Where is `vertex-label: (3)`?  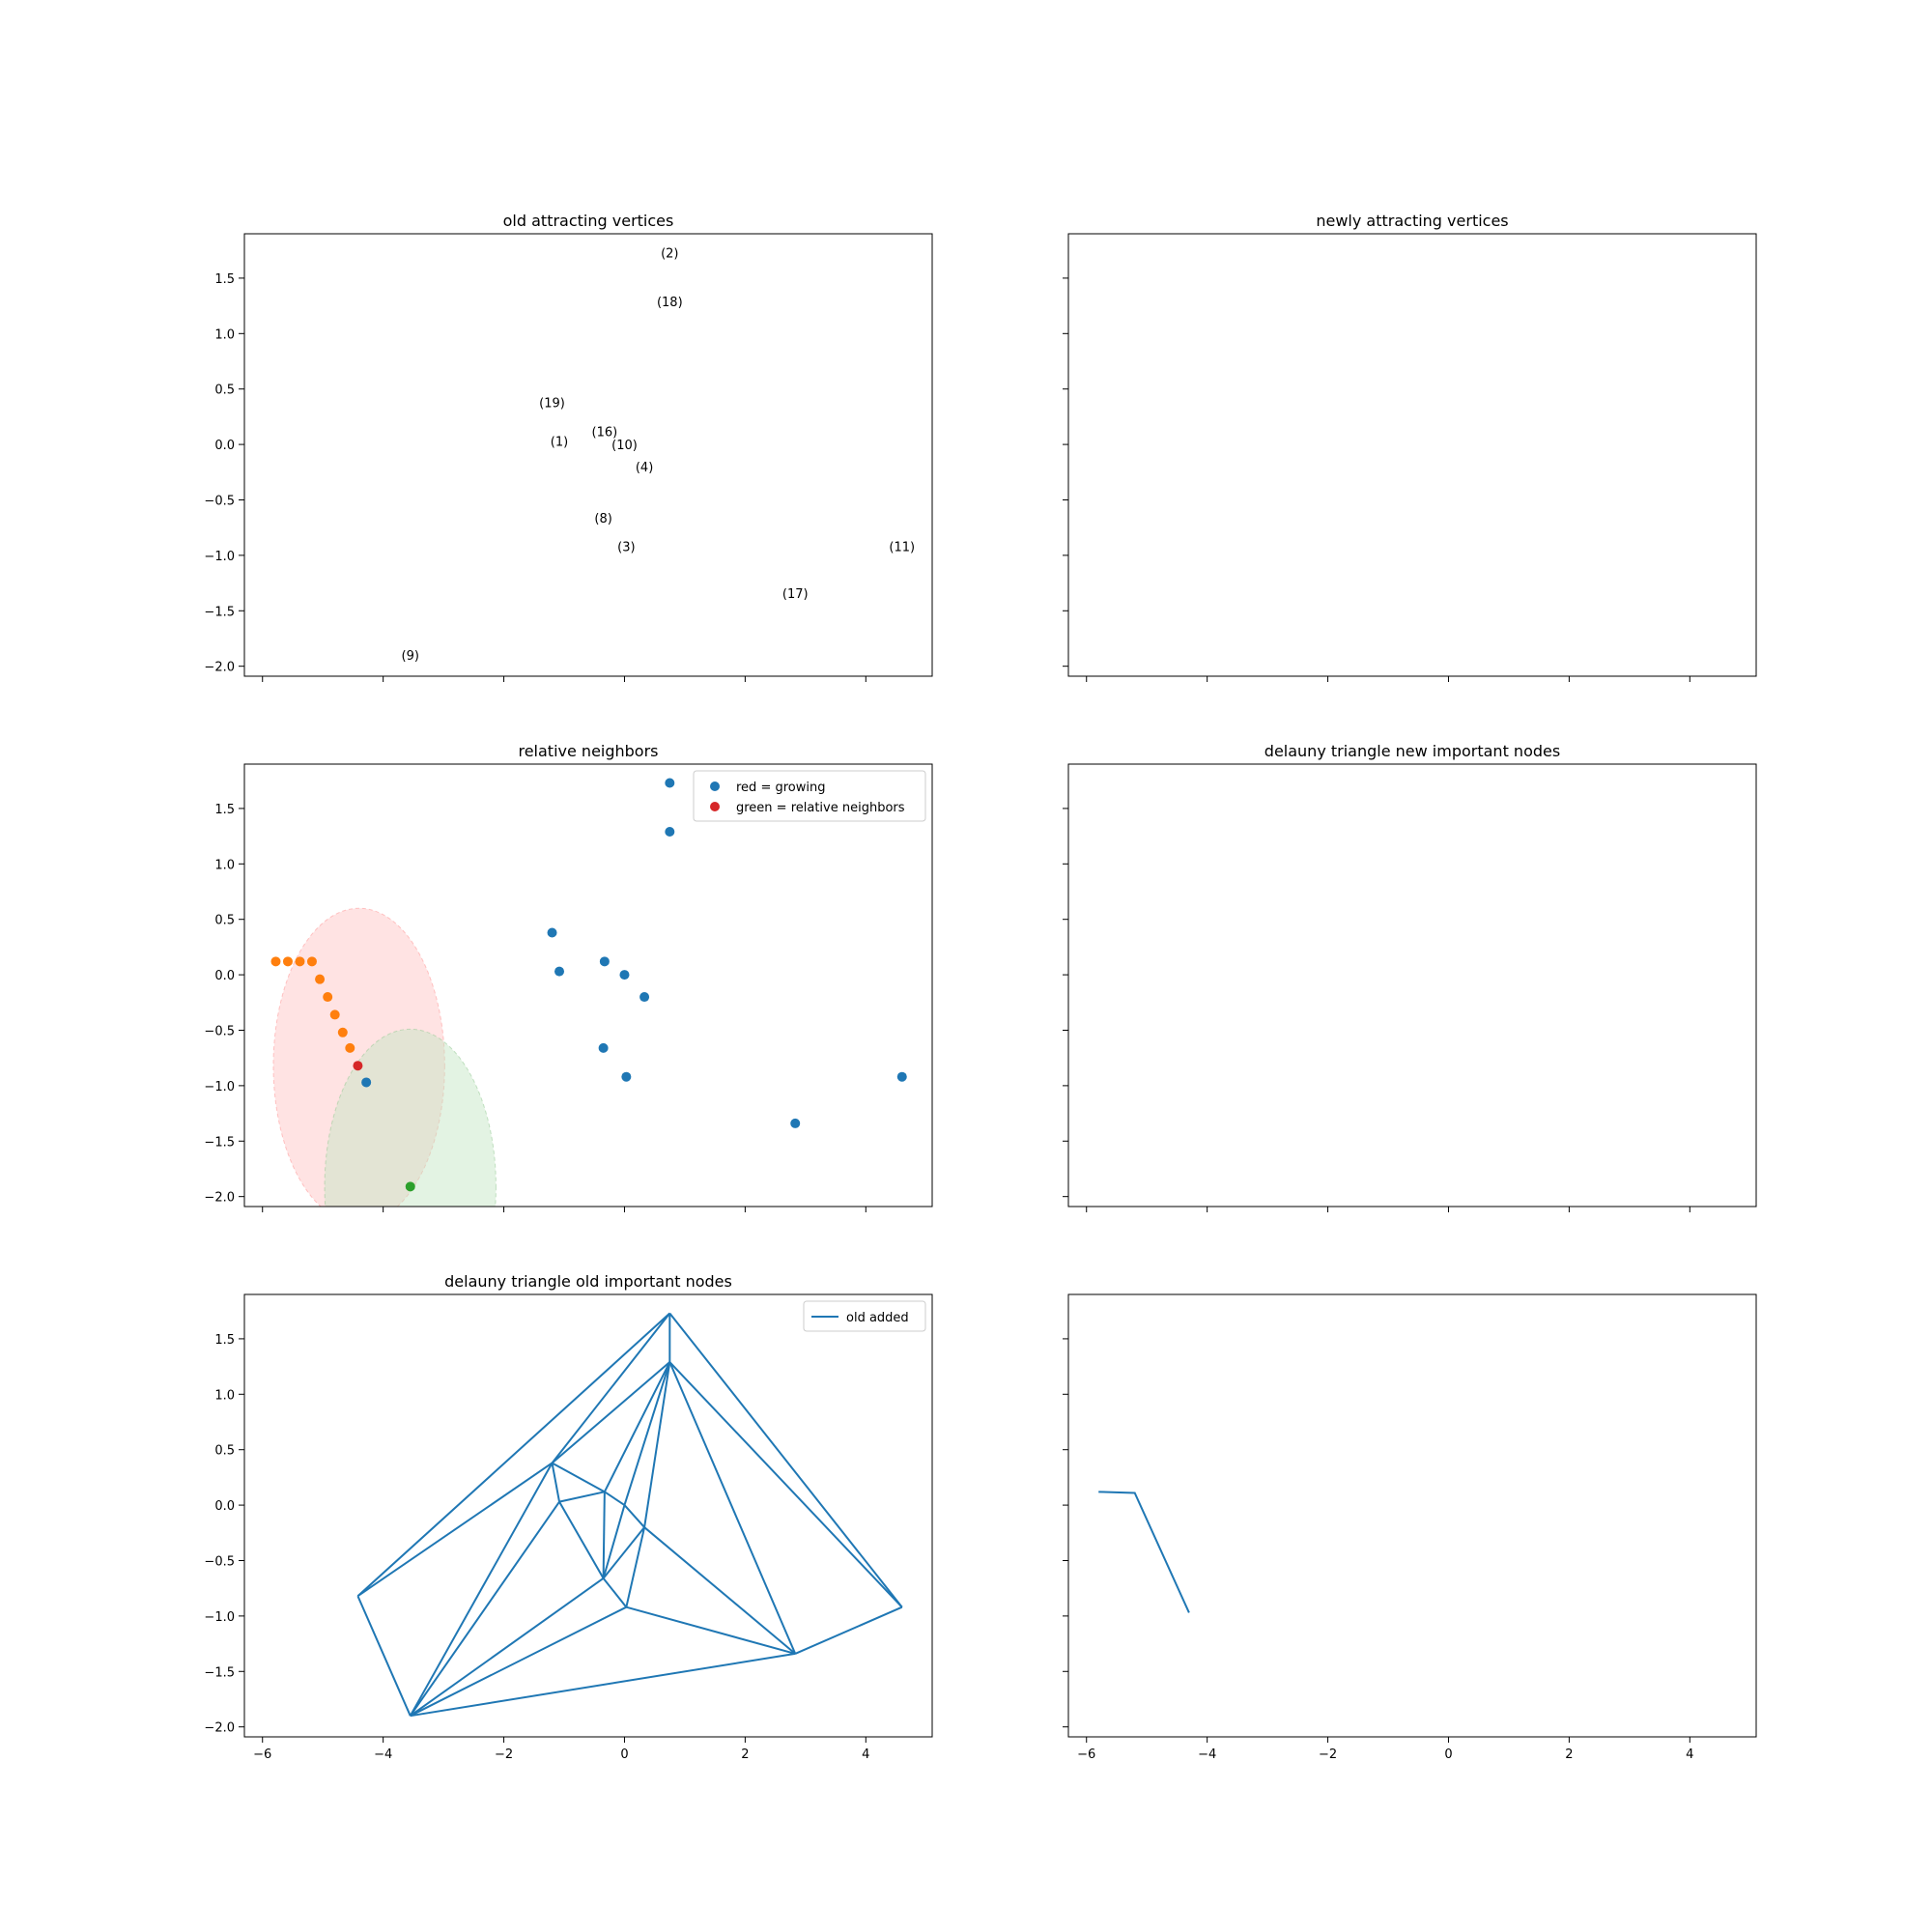
vertex-label: (3) is located at coordinates (626, 548).